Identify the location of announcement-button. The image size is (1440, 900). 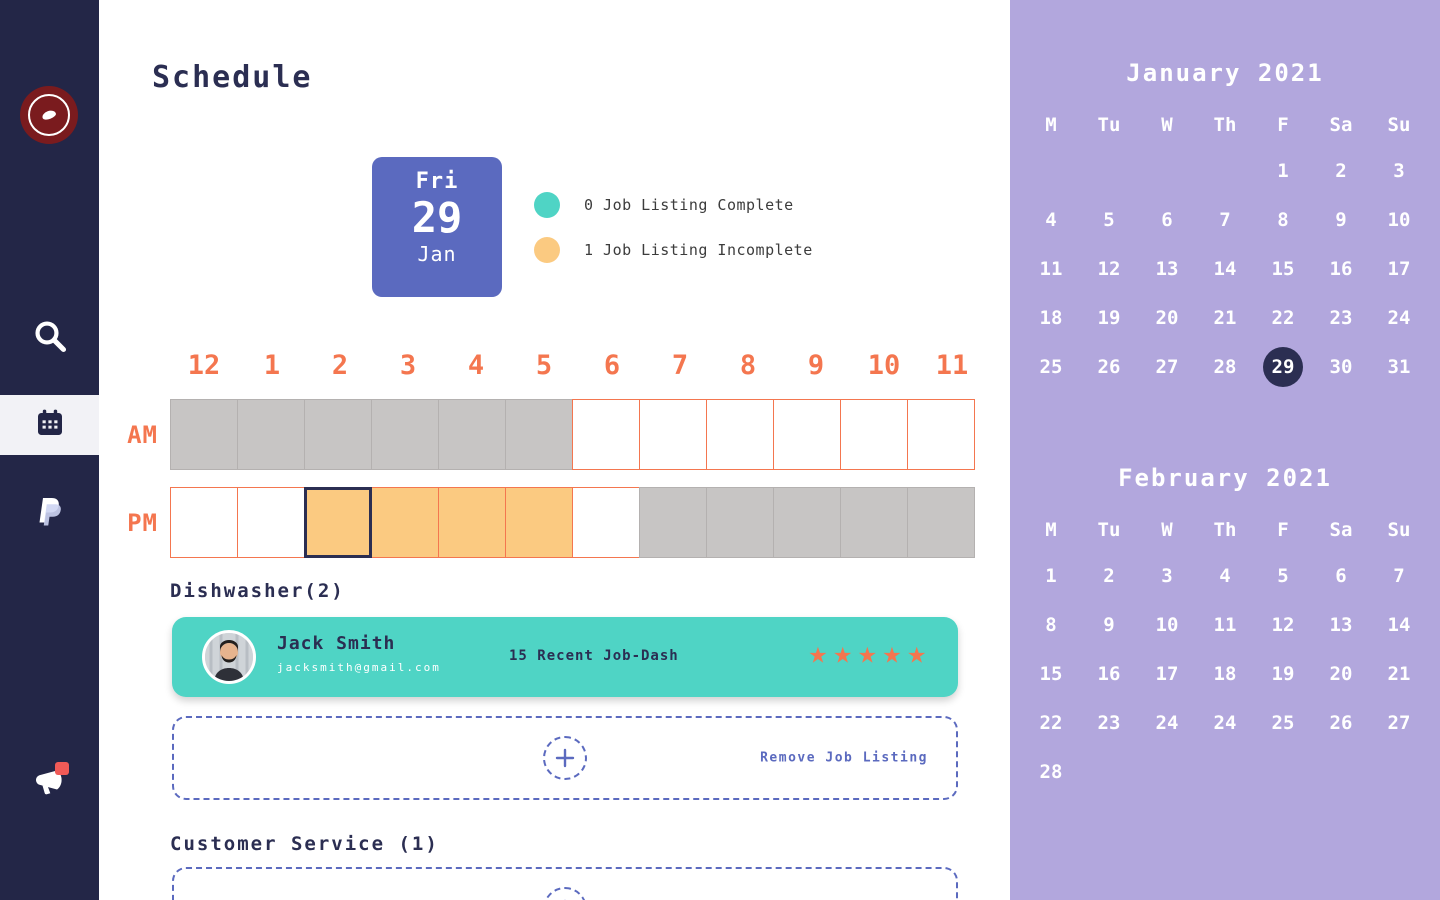
(49, 781).